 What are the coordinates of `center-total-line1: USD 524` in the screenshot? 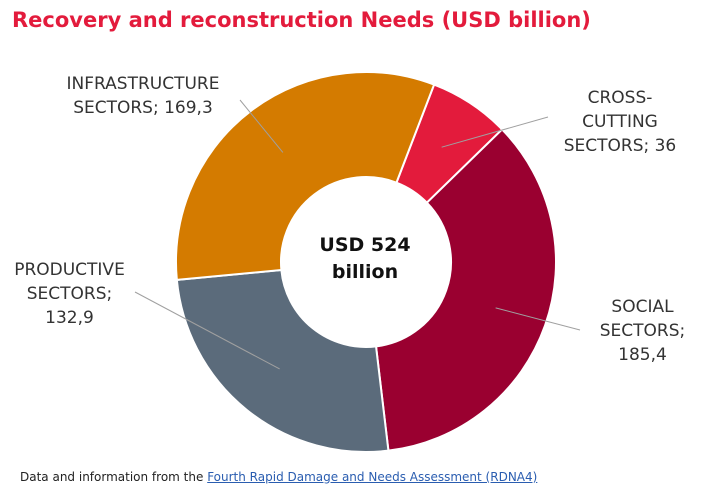 It's located at (365, 245).